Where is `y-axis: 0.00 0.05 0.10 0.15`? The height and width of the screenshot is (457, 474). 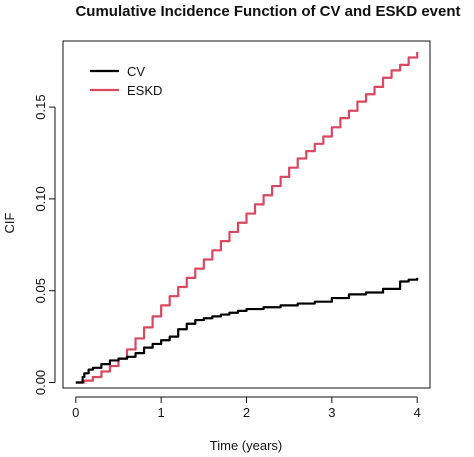
y-axis: 0.00 0.05 0.10 0.15 is located at coordinates (44, 244).